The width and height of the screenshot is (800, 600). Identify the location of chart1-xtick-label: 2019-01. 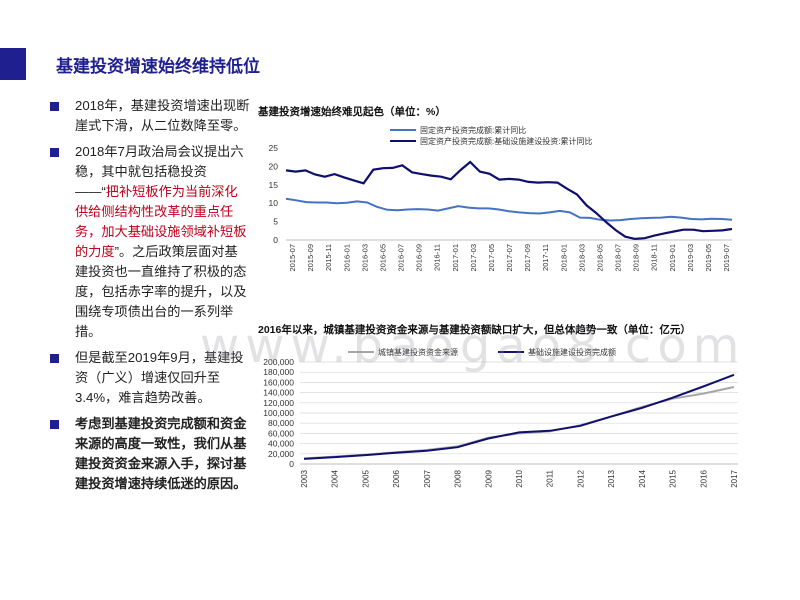
(672, 258).